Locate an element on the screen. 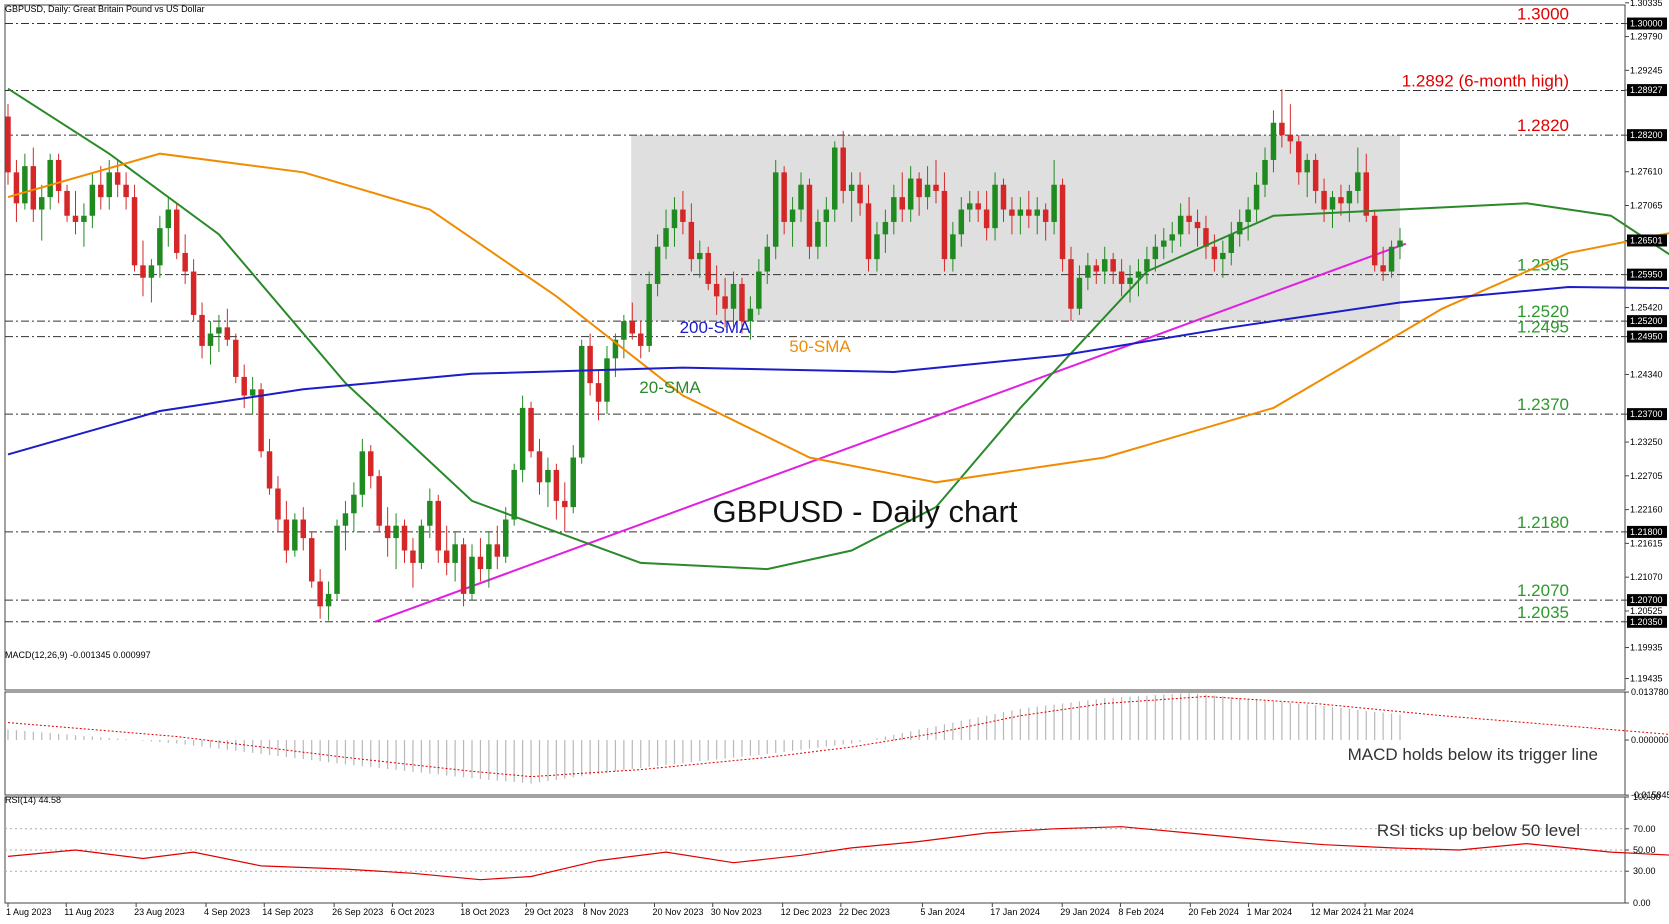 The image size is (1669, 924). date-tick-label: 20 Feb 2024 is located at coordinates (1213, 912).